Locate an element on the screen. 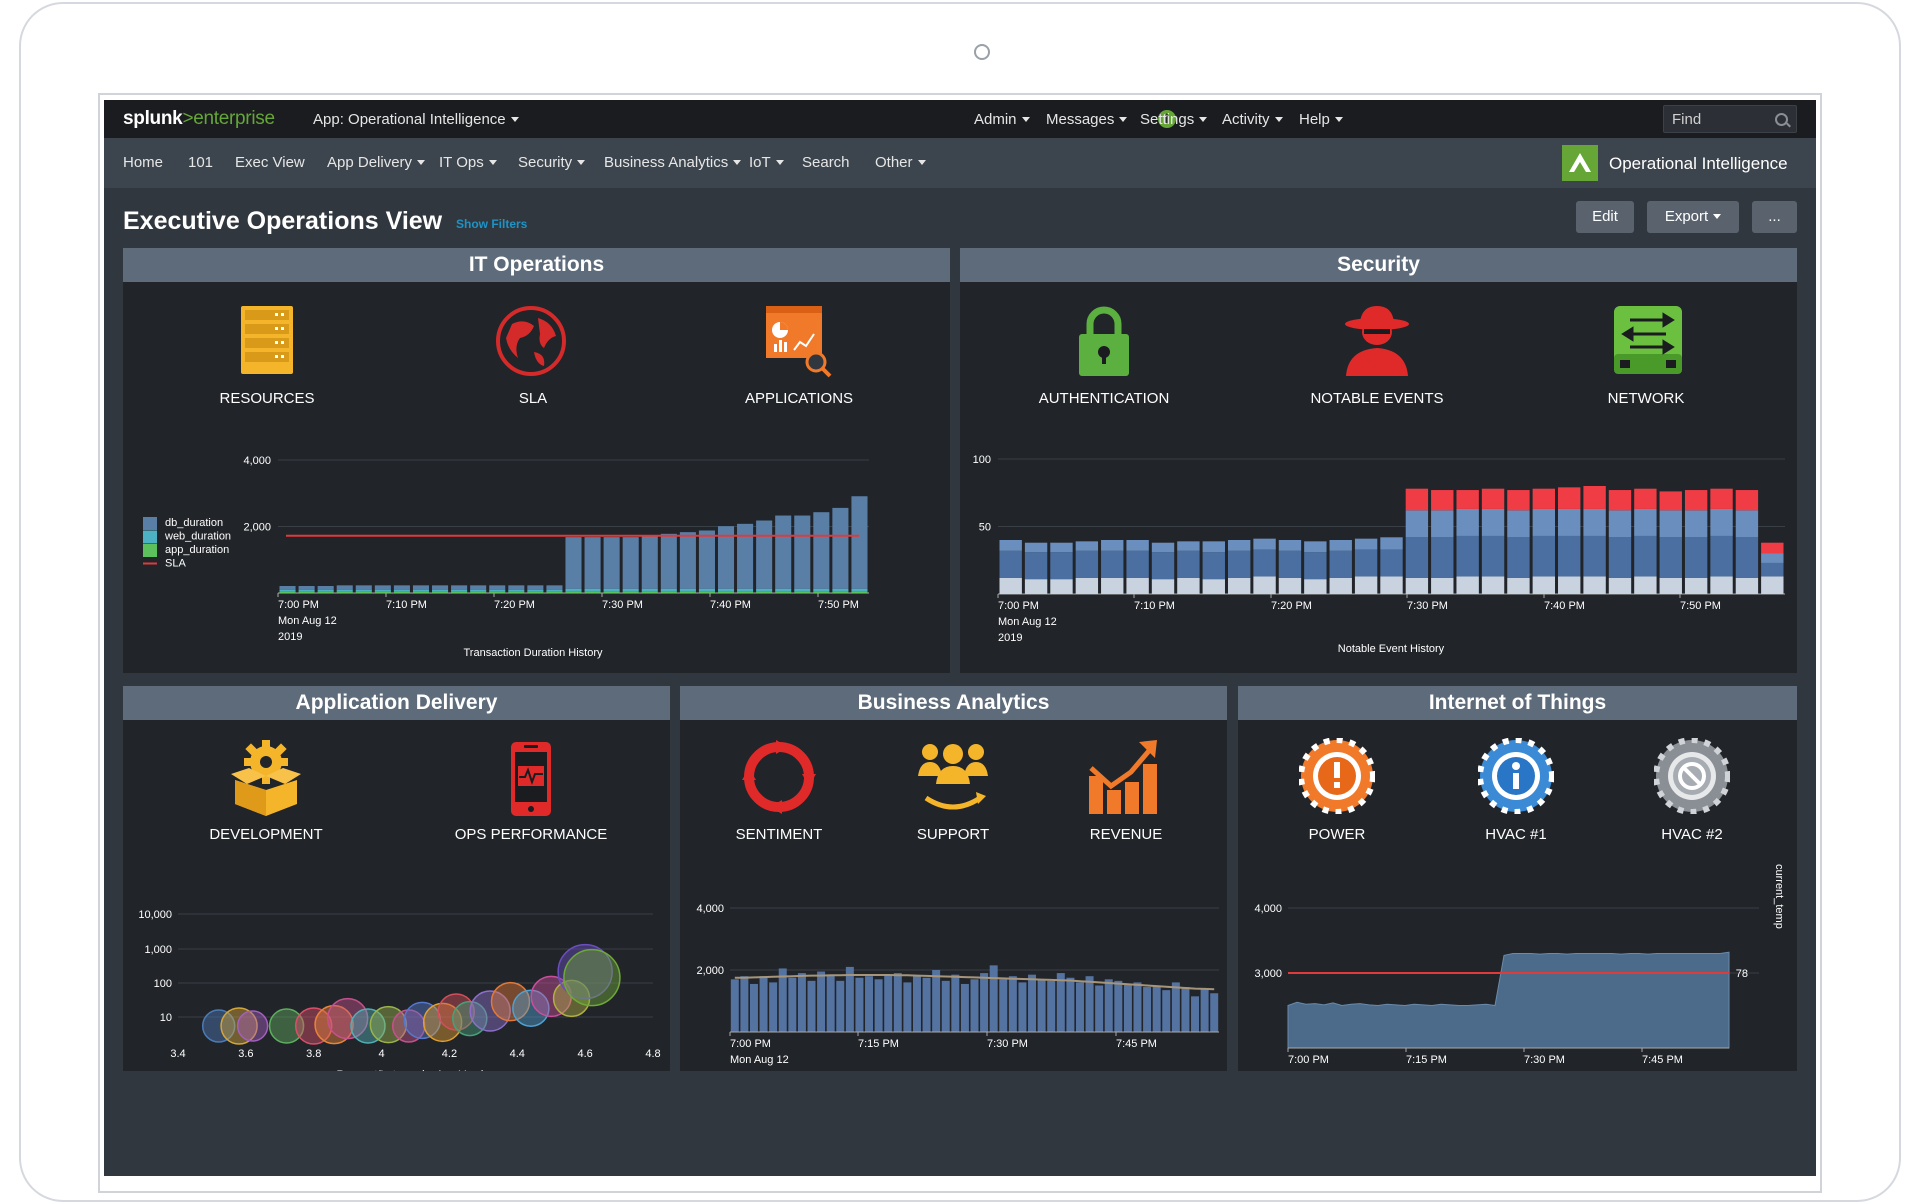 This screenshot has height=1202, width=1920. mobile-phone-icon is located at coordinates (531, 779).